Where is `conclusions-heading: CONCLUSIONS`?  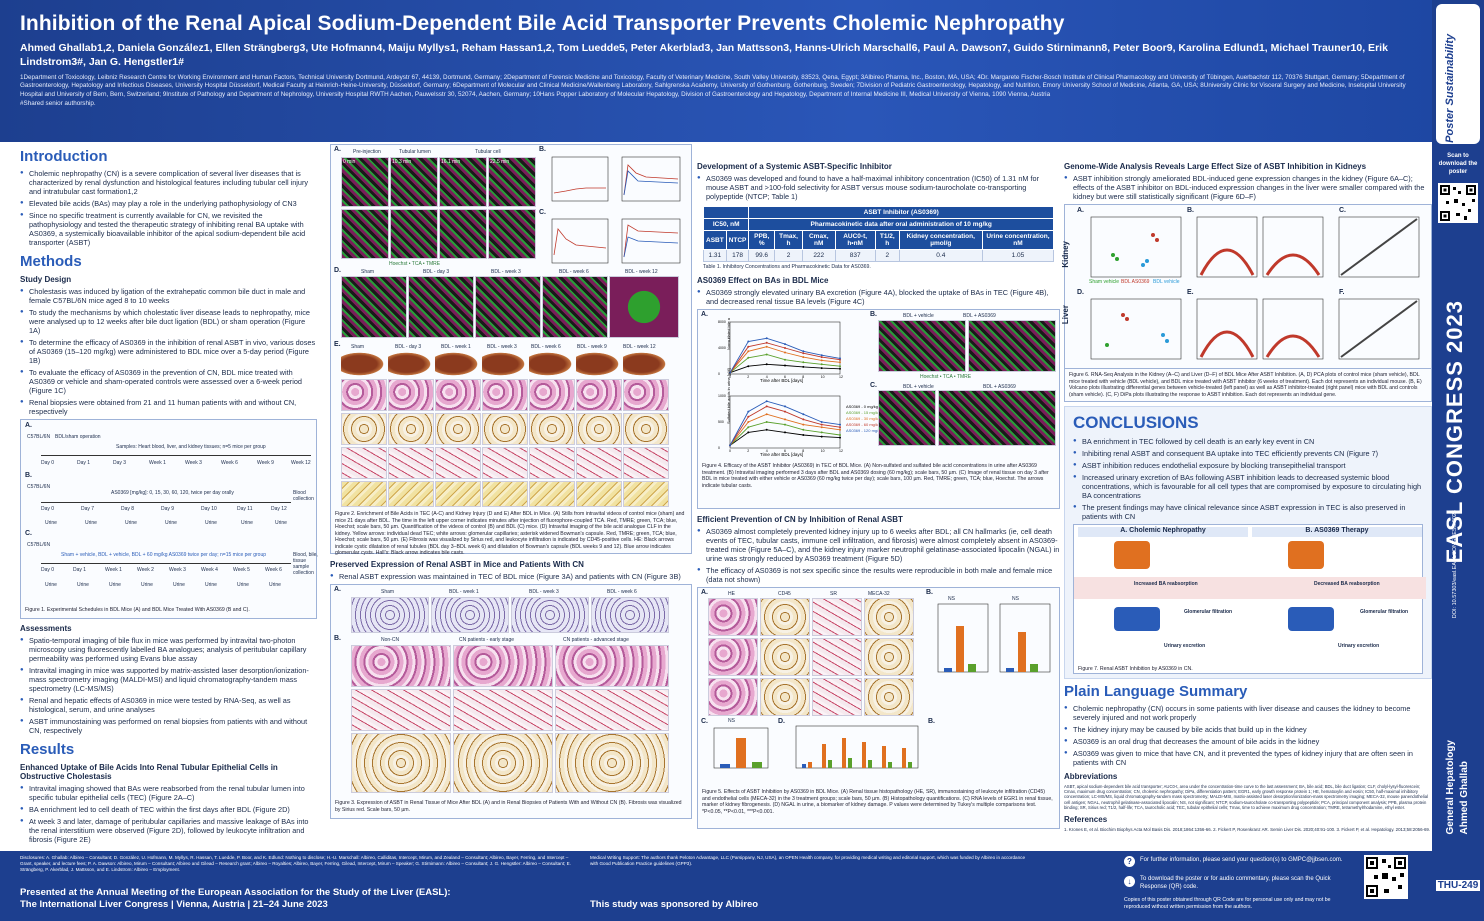
conclusions-heading: CONCLUSIONS is located at coordinates (1136, 422).